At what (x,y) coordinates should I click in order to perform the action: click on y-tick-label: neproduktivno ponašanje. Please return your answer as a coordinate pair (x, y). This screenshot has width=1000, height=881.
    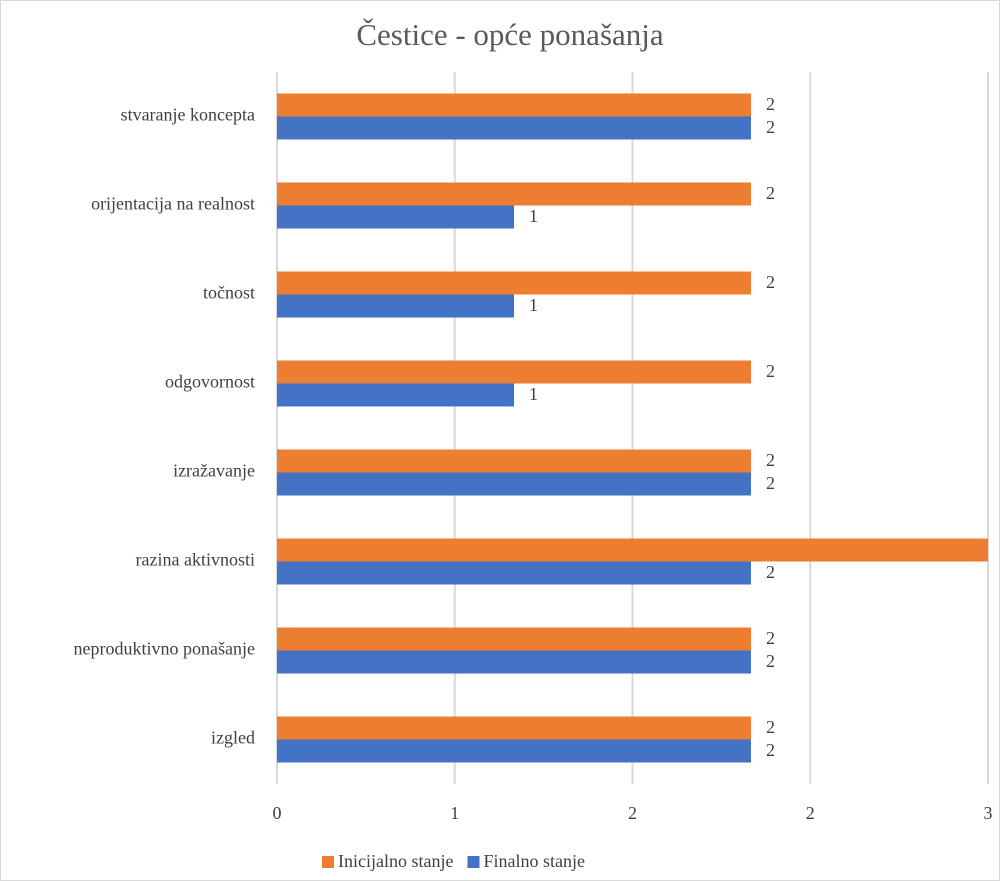
    Looking at the image, I should click on (164, 649).